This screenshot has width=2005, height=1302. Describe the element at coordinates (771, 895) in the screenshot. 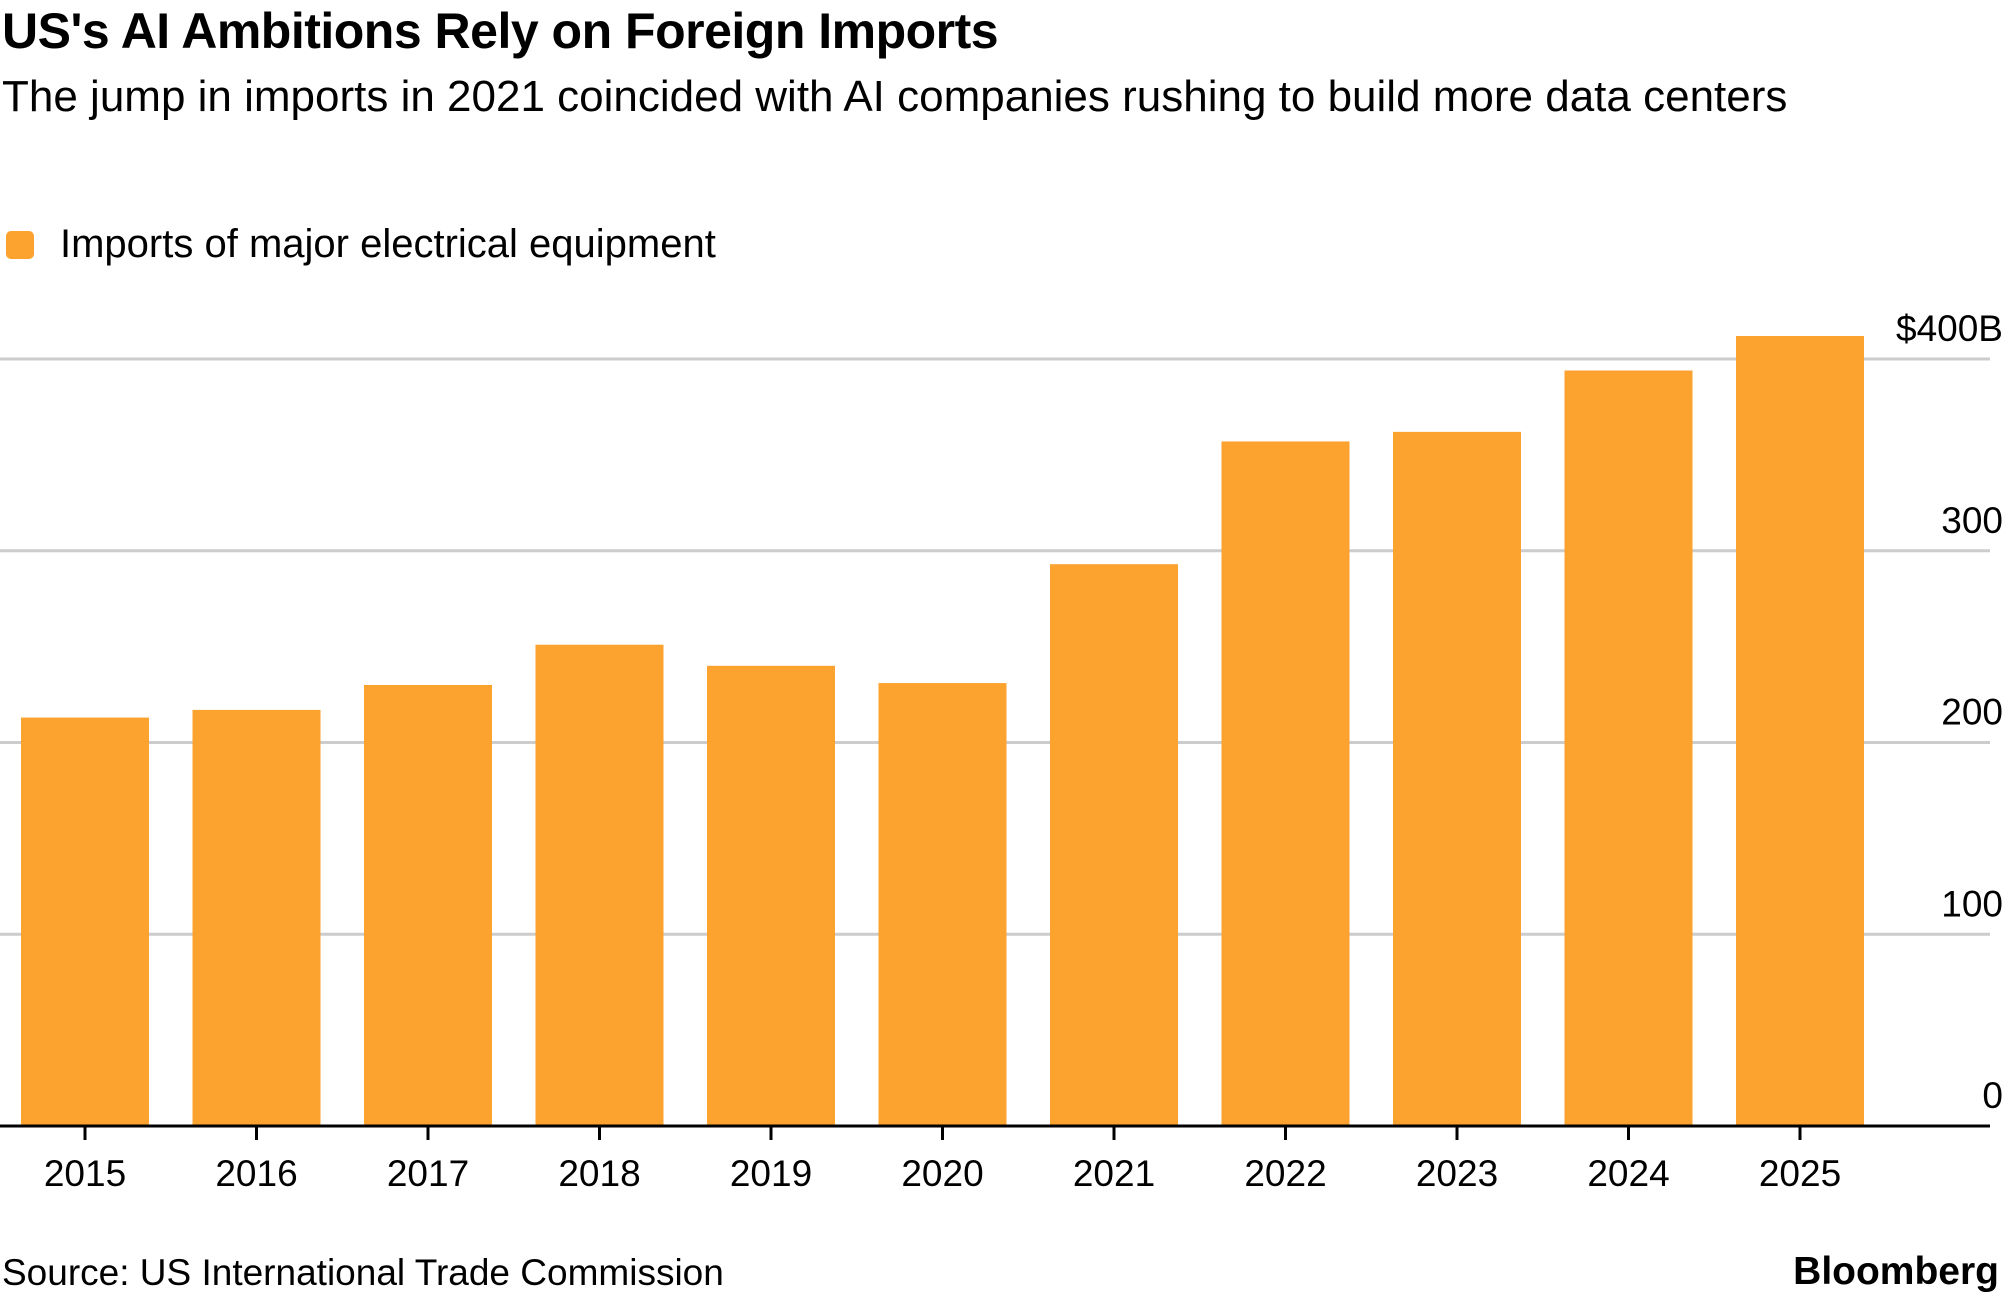

I see `bar-2019` at that location.